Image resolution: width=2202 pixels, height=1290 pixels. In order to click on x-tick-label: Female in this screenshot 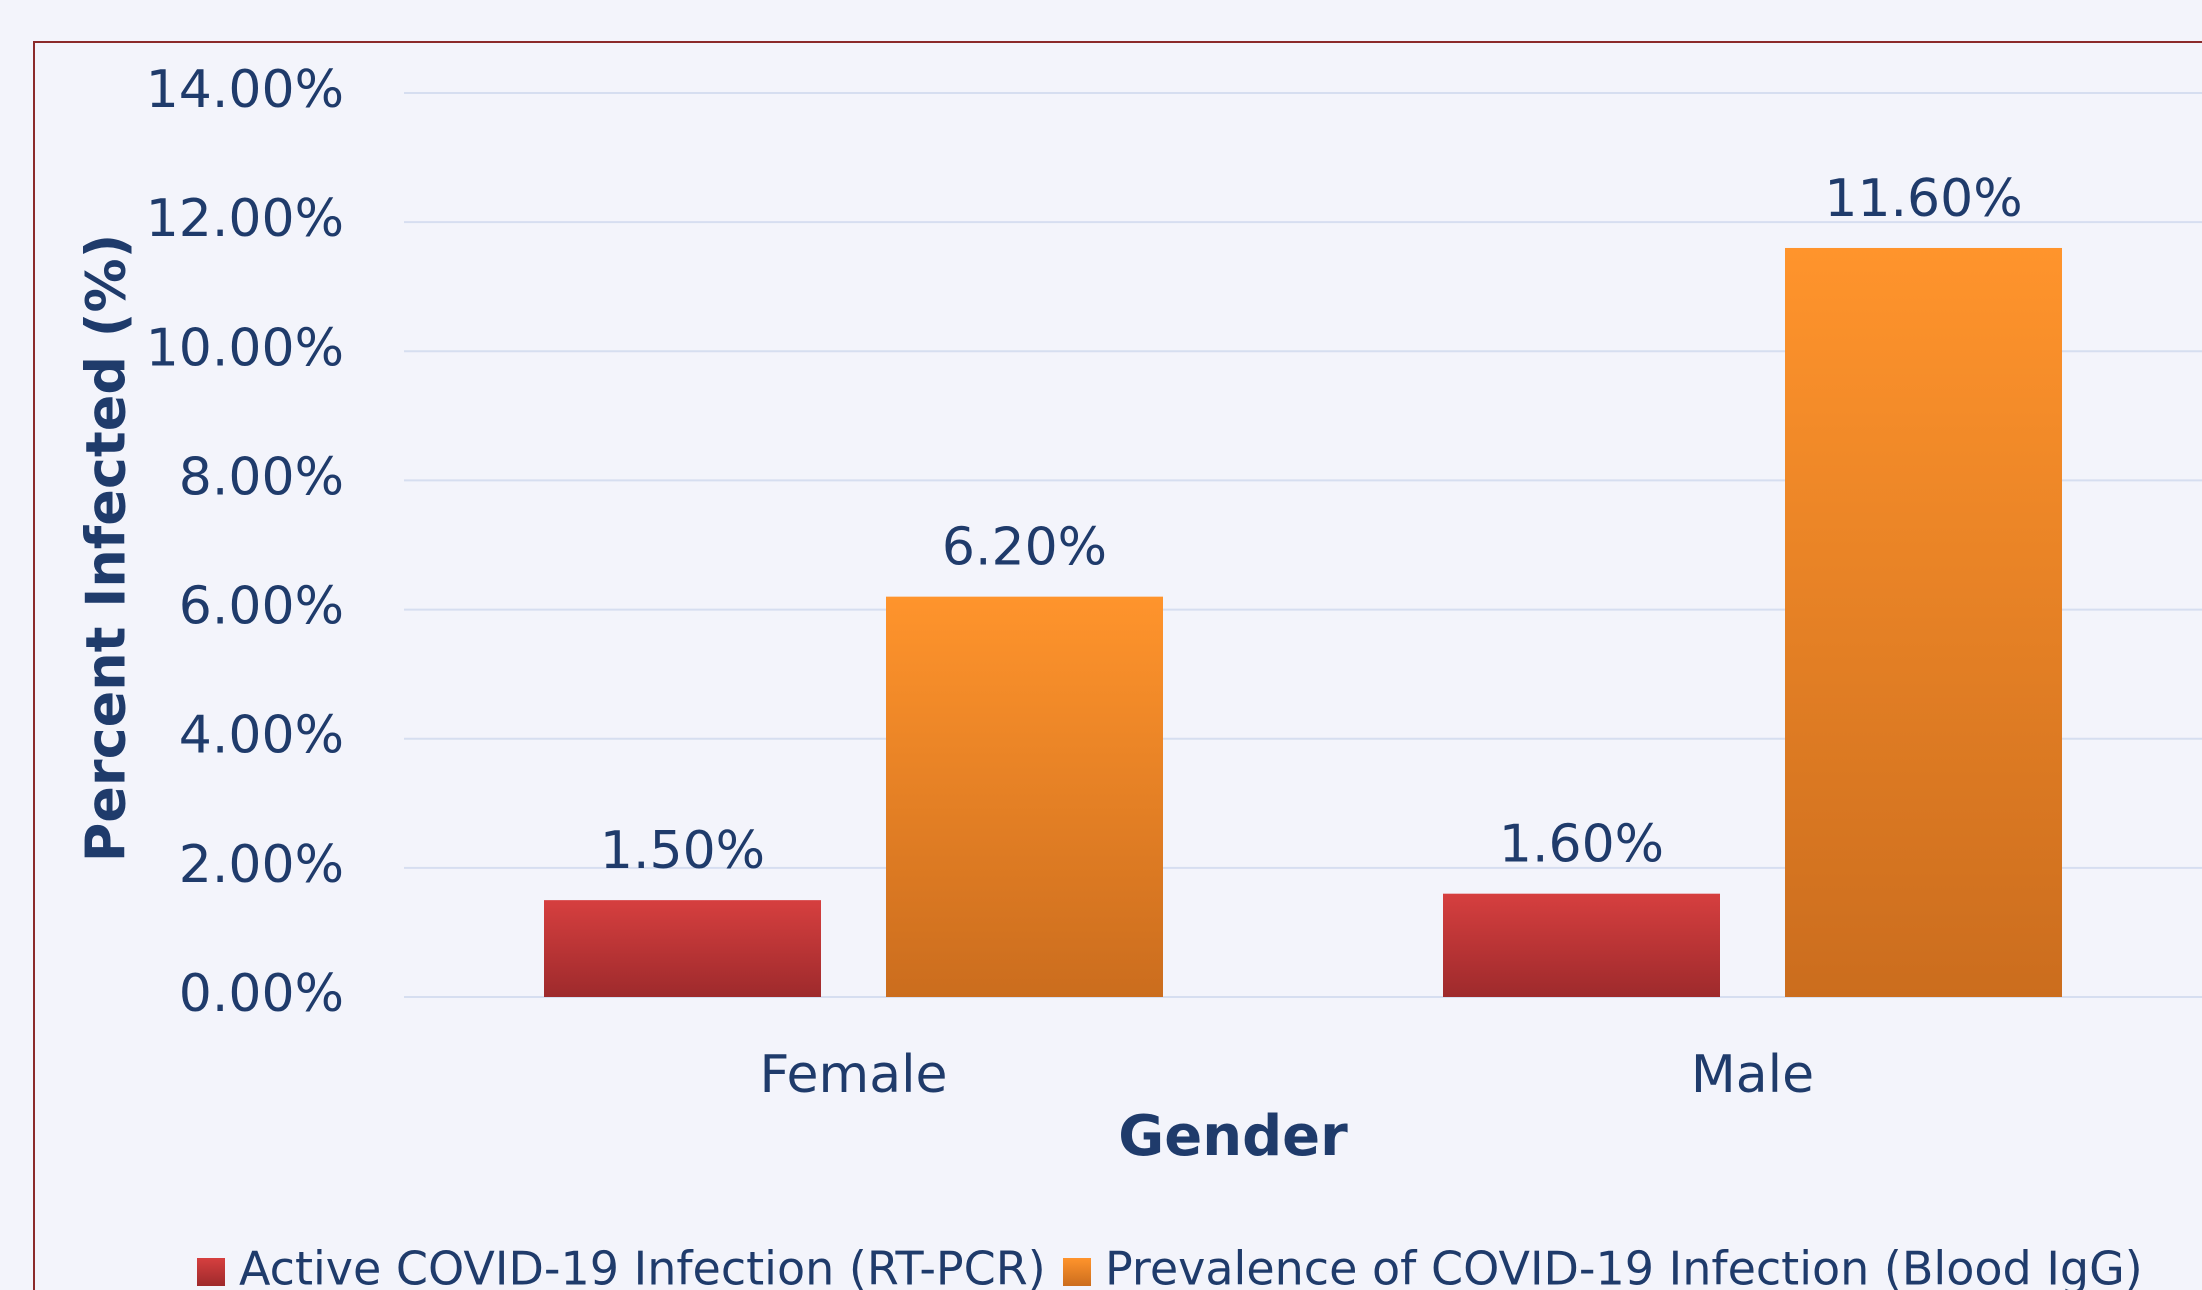, I will do `click(853, 1075)`.